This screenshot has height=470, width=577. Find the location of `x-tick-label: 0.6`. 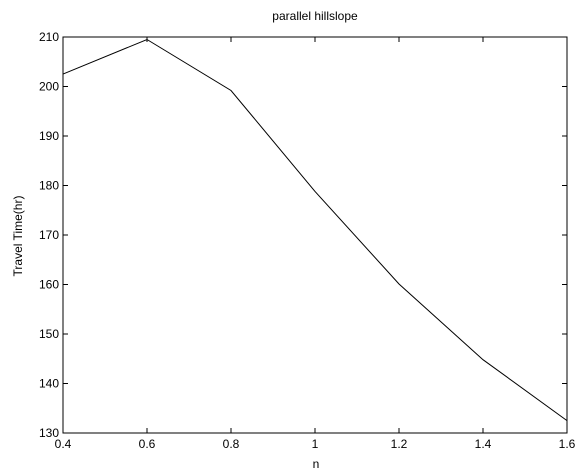

x-tick-label: 0.6 is located at coordinates (147, 444).